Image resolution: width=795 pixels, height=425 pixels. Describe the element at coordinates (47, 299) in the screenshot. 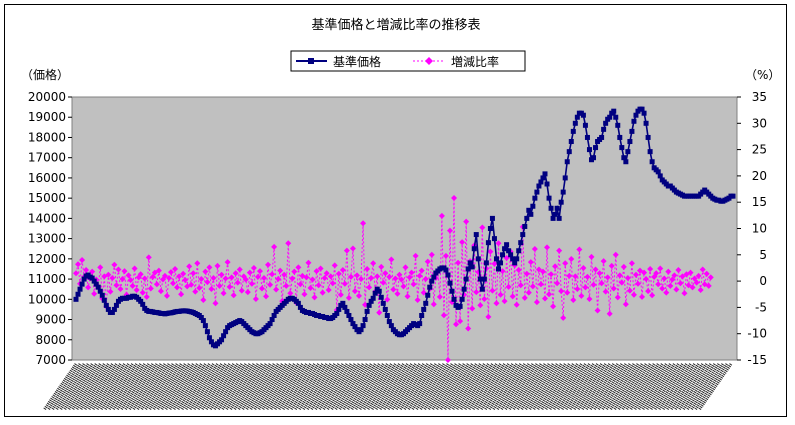

I see `y-left-tick-label: 10000` at that location.